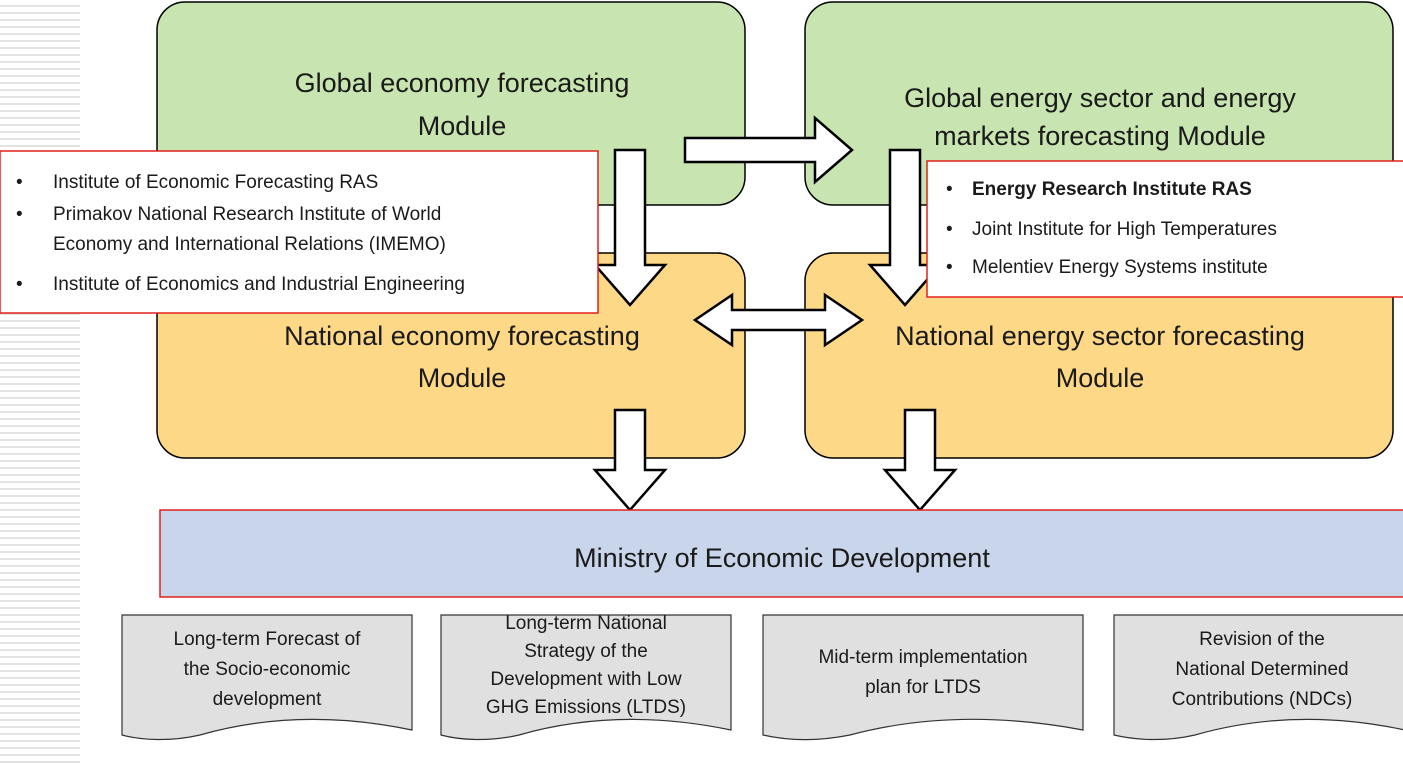  I want to click on module-text: markets forecasting Module, so click(1100, 136).